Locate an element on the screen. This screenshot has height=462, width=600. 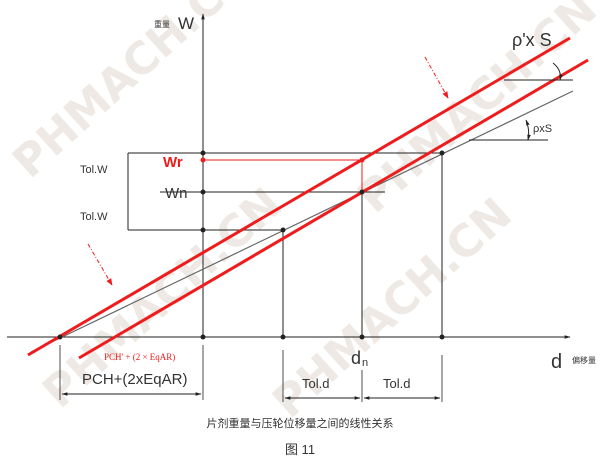
wr-intersection is located at coordinates (362, 160).